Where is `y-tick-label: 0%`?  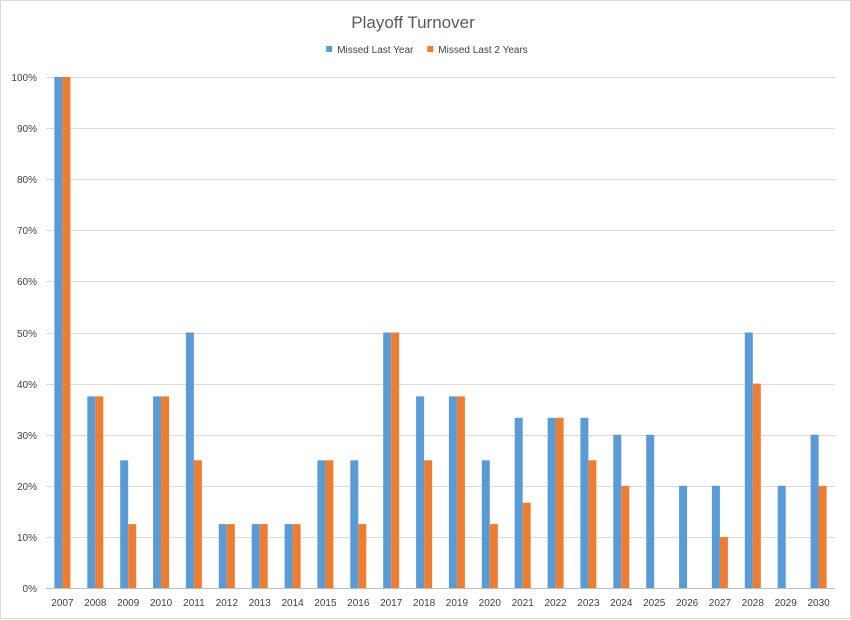 y-tick-label: 0% is located at coordinates (30, 589).